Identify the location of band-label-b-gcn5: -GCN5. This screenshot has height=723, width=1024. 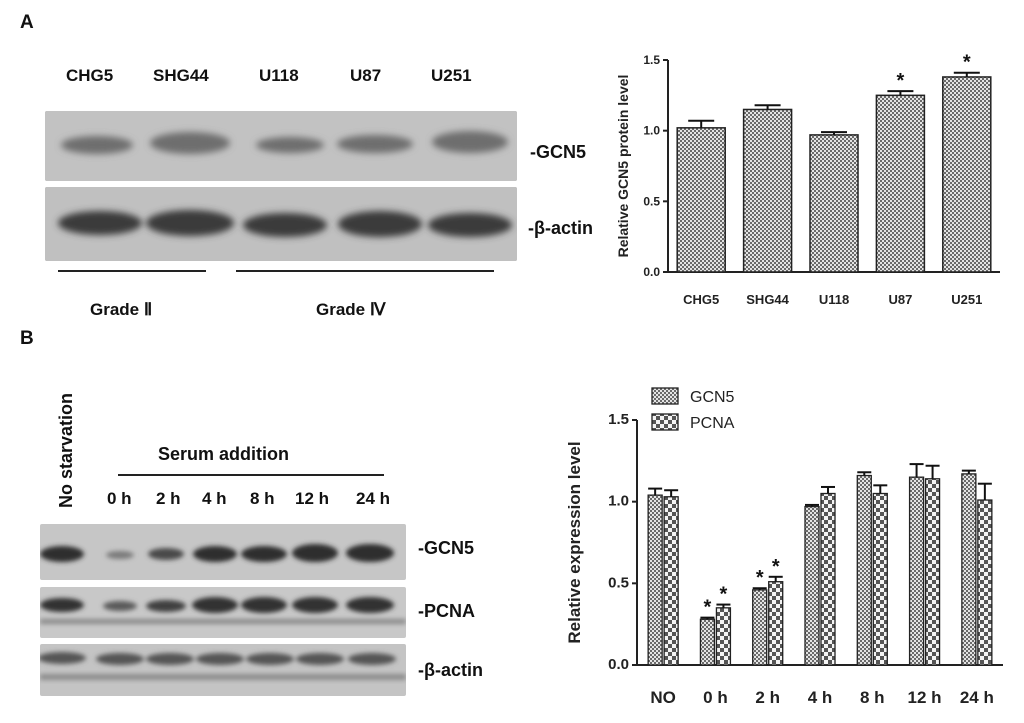
(446, 548).